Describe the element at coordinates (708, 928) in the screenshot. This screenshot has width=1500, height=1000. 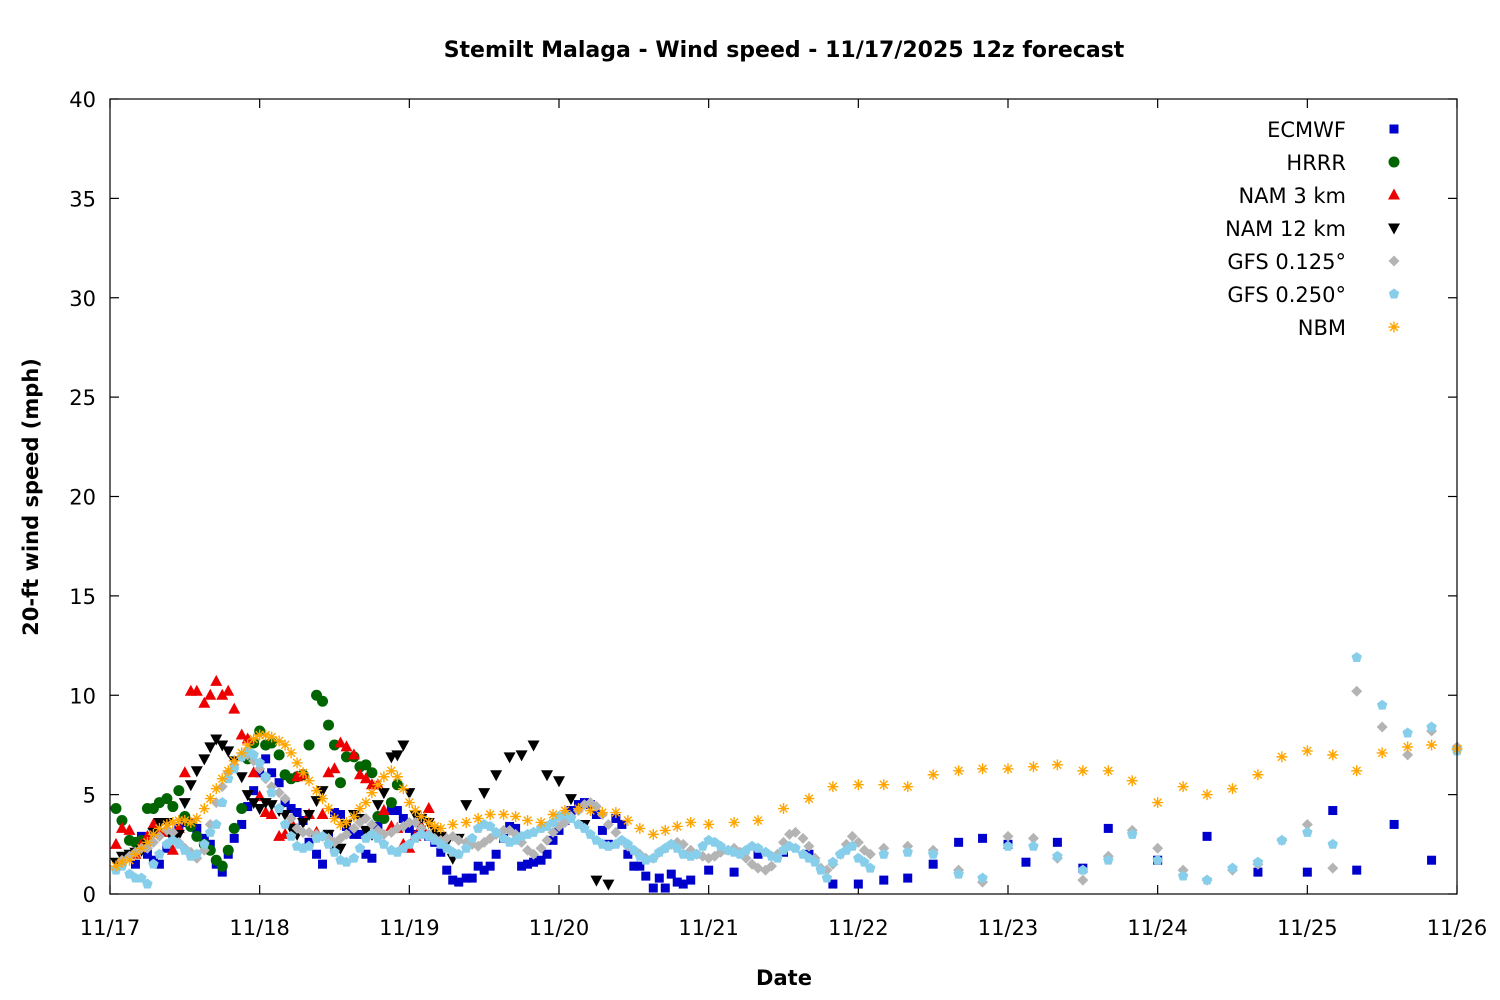
I see `x-tick-label: 11/21` at that location.